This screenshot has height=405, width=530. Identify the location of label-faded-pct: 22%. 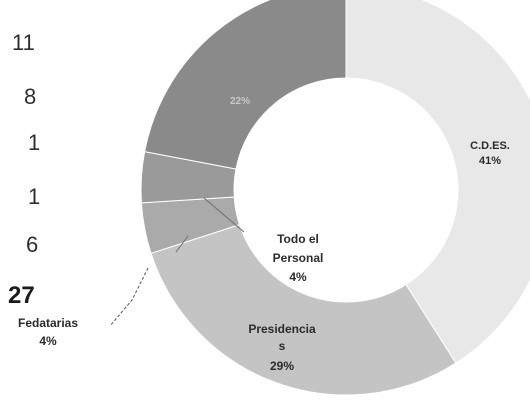
(240, 101).